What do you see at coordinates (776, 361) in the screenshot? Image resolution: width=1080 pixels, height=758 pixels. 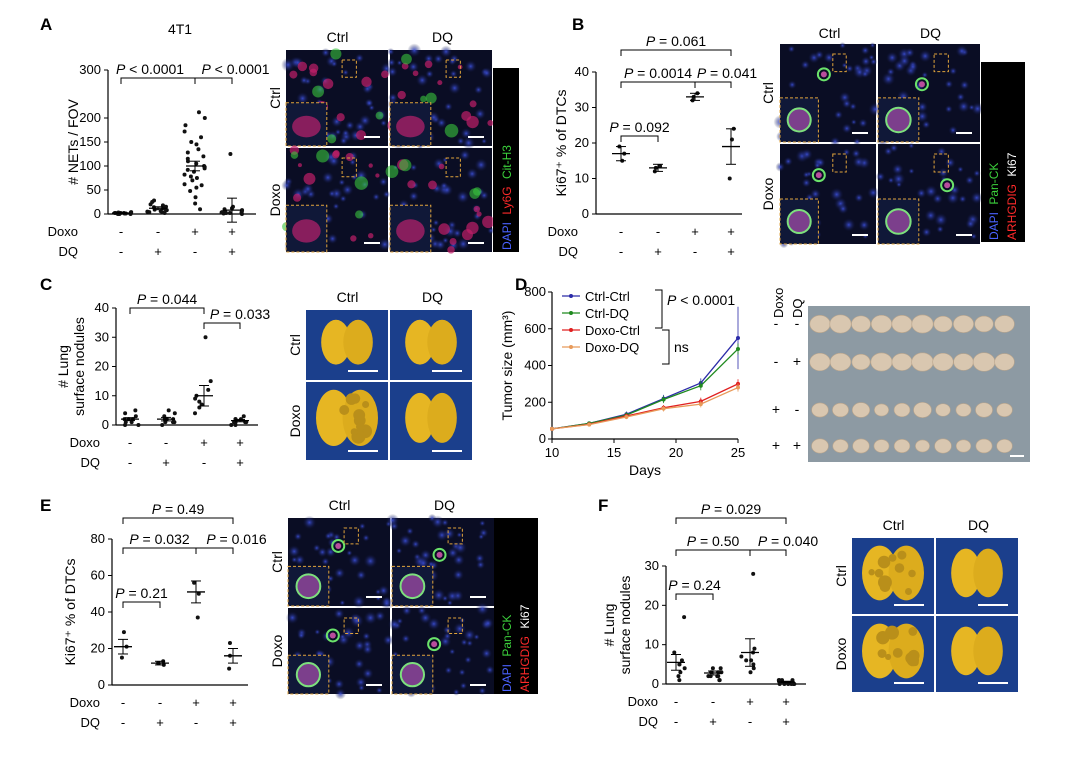 I see `tumor-row-doxo-sign: -` at bounding box center [776, 361].